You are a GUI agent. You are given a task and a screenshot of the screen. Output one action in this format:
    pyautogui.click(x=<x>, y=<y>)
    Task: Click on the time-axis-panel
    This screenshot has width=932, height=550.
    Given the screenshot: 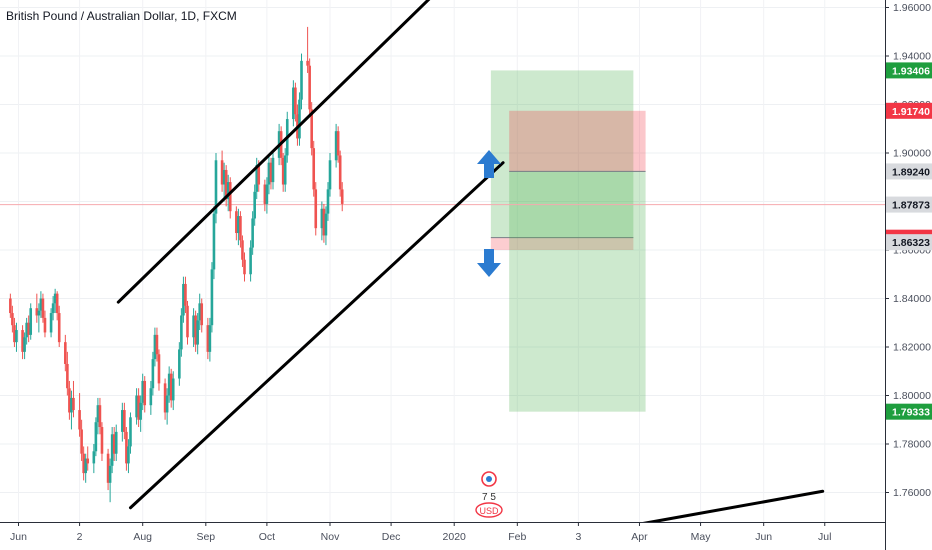 What is the action you would take?
    pyautogui.click(x=442, y=536)
    